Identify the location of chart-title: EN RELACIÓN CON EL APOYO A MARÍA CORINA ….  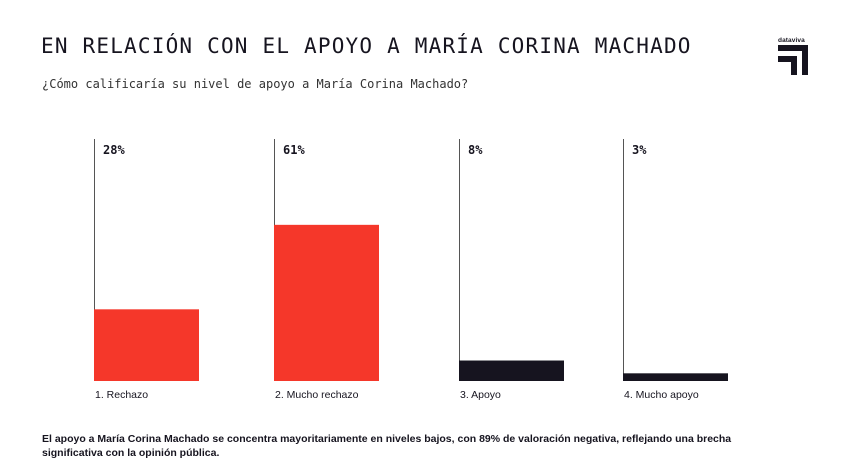
(366, 46).